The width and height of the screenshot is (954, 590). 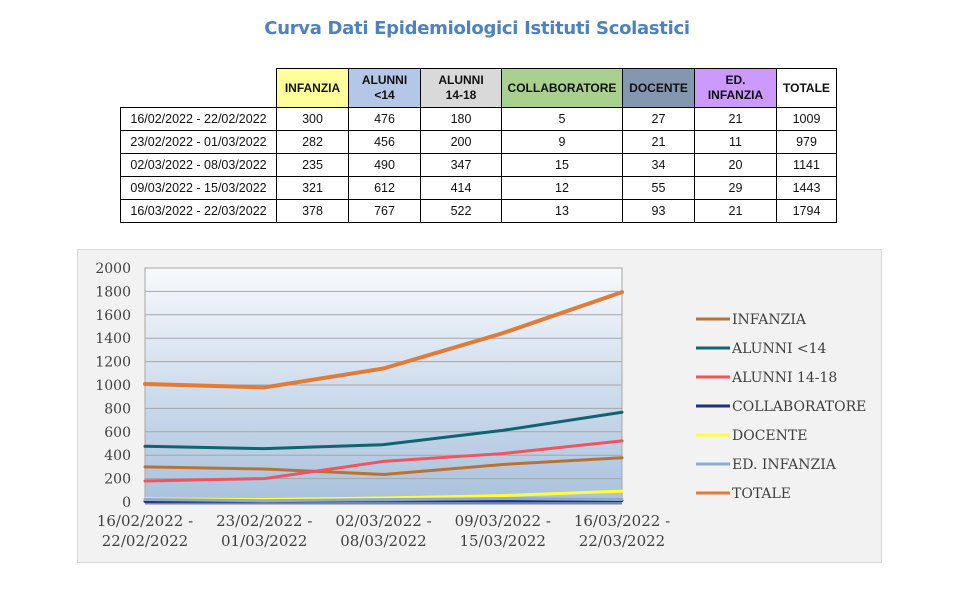 I want to click on column-header: TOTALE, so click(x=806, y=88).